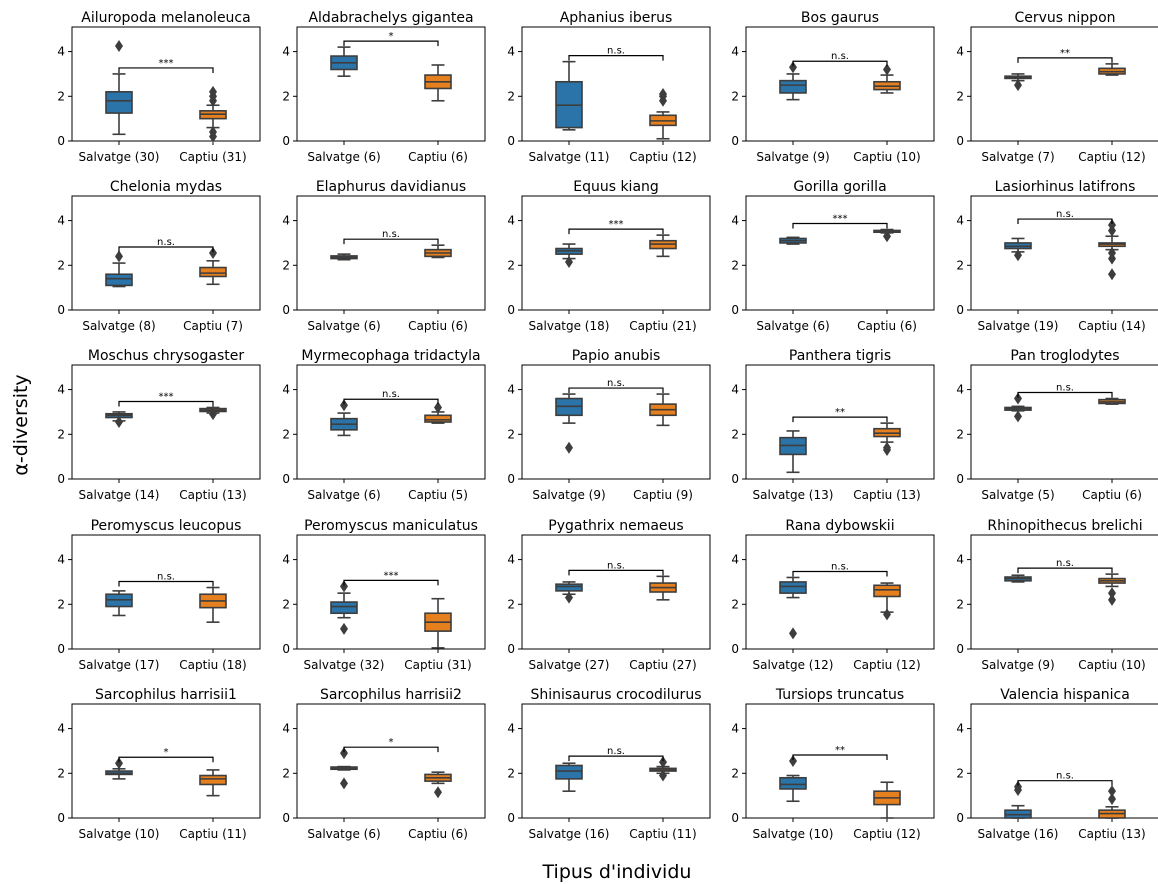 The image size is (1158, 884). I want to click on x-tick-label: Salvatge (9), so click(568, 495).